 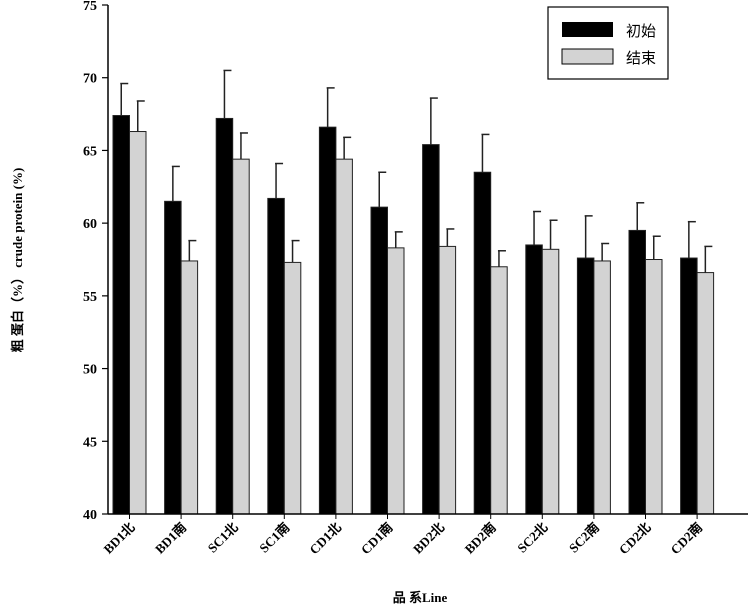 I want to click on legend-swatch-end, so click(x=587, y=56).